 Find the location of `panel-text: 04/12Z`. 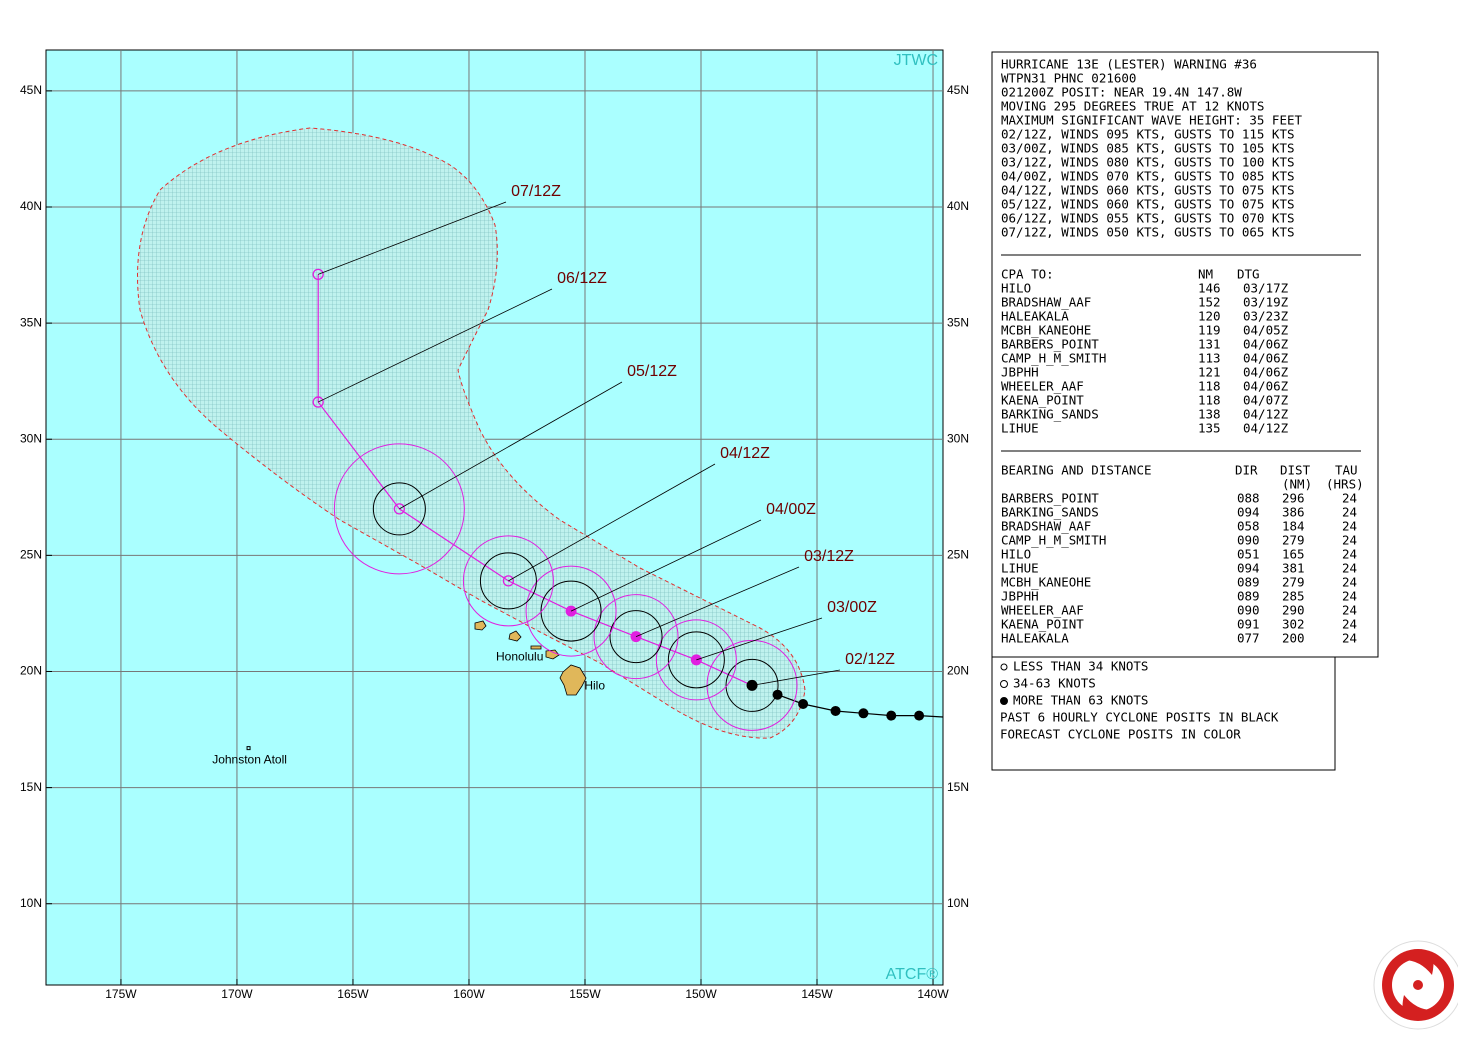

panel-text: 04/12Z is located at coordinates (1266, 414).